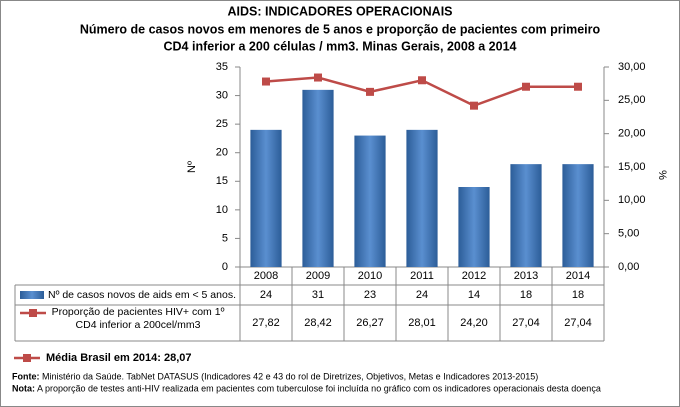  Describe the element at coordinates (266, 276) in the screenshot. I see `x-tick-label: 2008` at that location.